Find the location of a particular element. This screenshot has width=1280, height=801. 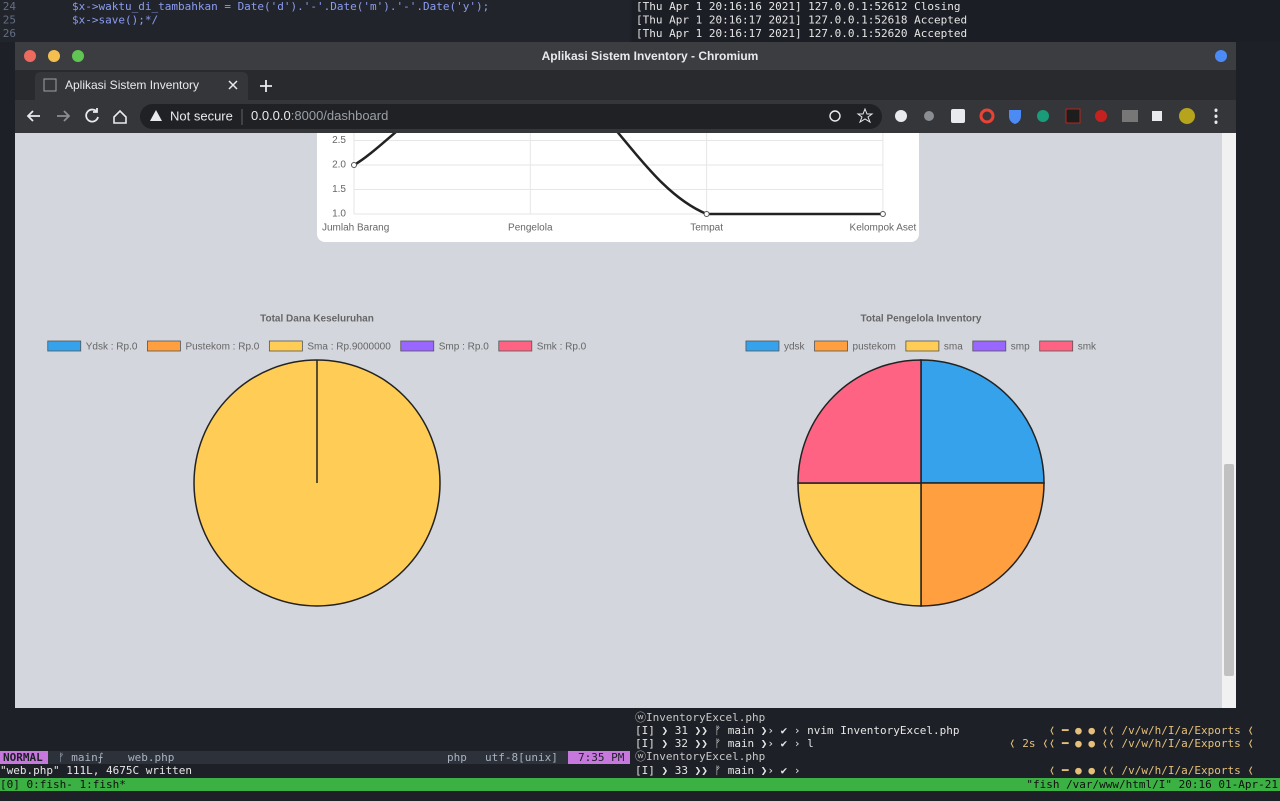

legend-item: ydsk is located at coordinates (775, 346).